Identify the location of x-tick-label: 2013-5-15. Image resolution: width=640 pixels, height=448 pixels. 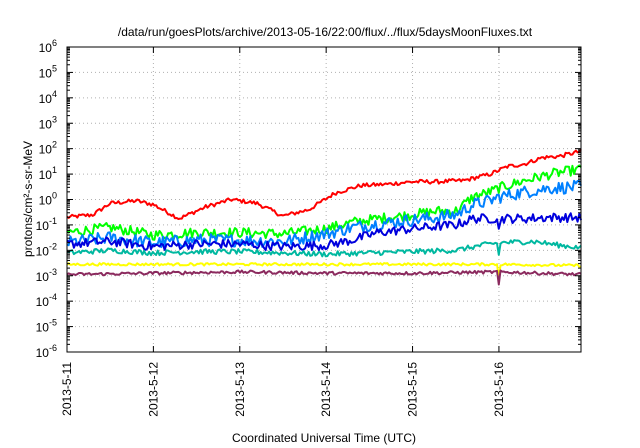
(413, 389).